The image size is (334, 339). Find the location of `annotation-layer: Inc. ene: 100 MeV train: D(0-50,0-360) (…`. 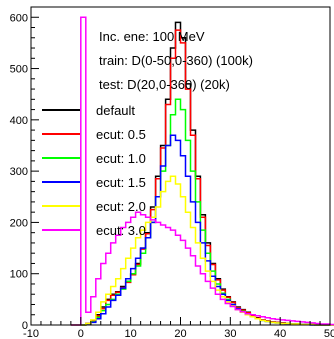

annotation-layer: Inc. ene: 100 MeV train: D(0-50,0-360) (… is located at coordinates (176, 60).